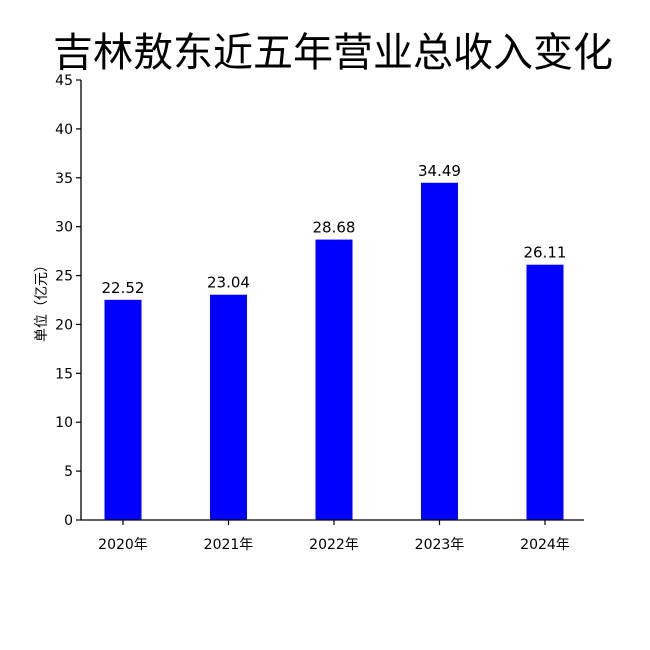  Describe the element at coordinates (439, 171) in the screenshot. I see `bar-value-label: 34.49` at that location.